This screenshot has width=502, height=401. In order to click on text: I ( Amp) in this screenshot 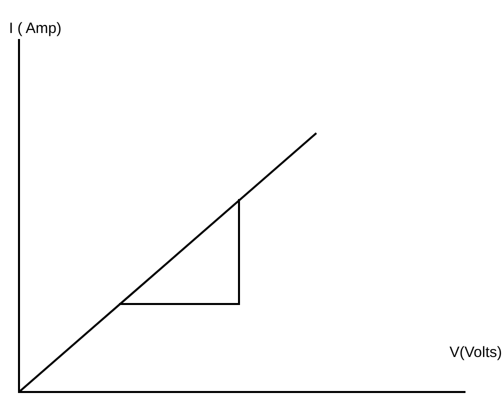, I will do `click(35, 28)`.